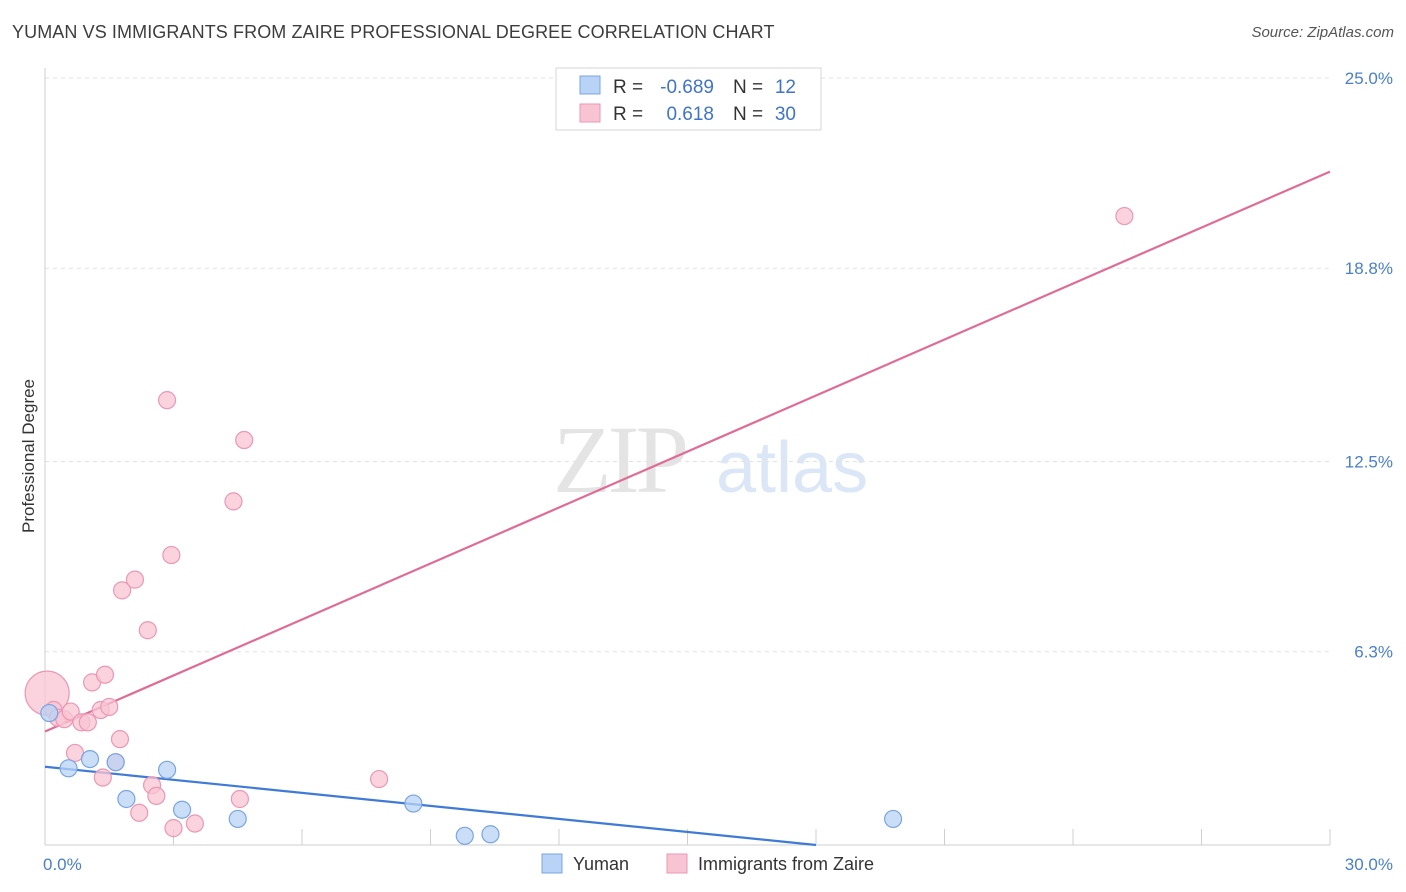 This screenshot has height=892, width=1406. Describe the element at coordinates (628, 87) in the screenshot. I see `legend-r-label-yuman: R =` at that location.